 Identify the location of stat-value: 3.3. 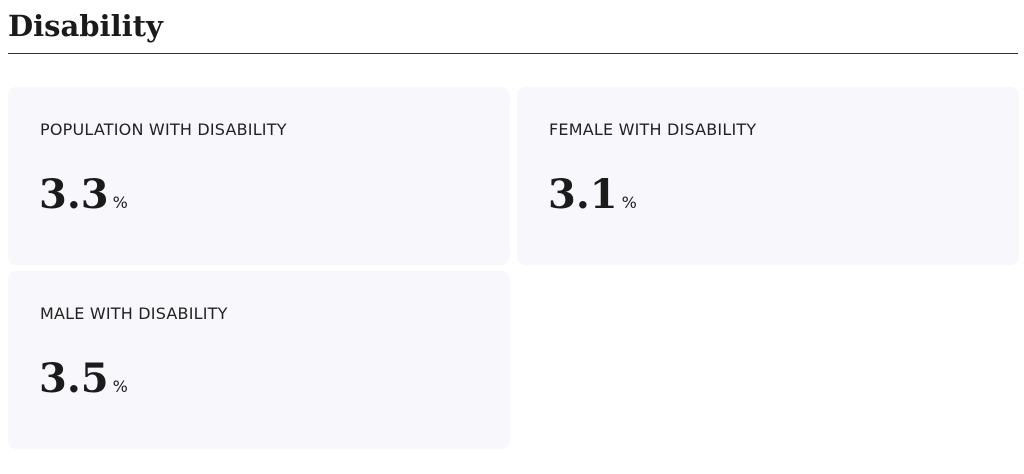
(74, 194).